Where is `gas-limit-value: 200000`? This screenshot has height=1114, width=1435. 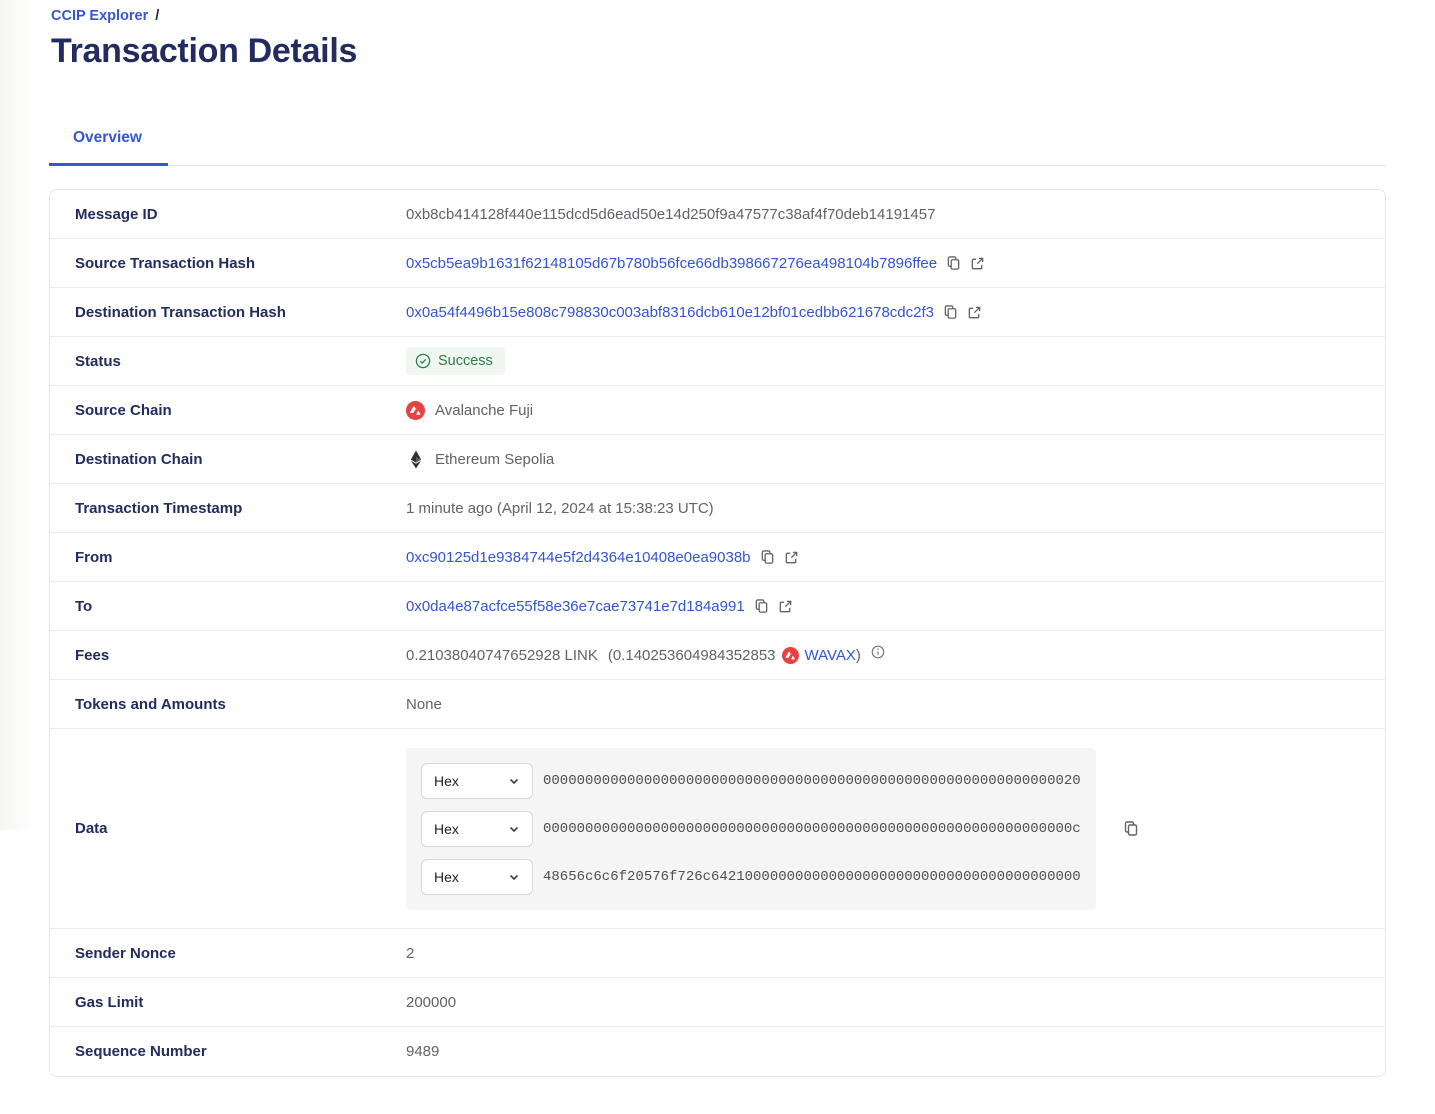 gas-limit-value: 200000 is located at coordinates (431, 1002).